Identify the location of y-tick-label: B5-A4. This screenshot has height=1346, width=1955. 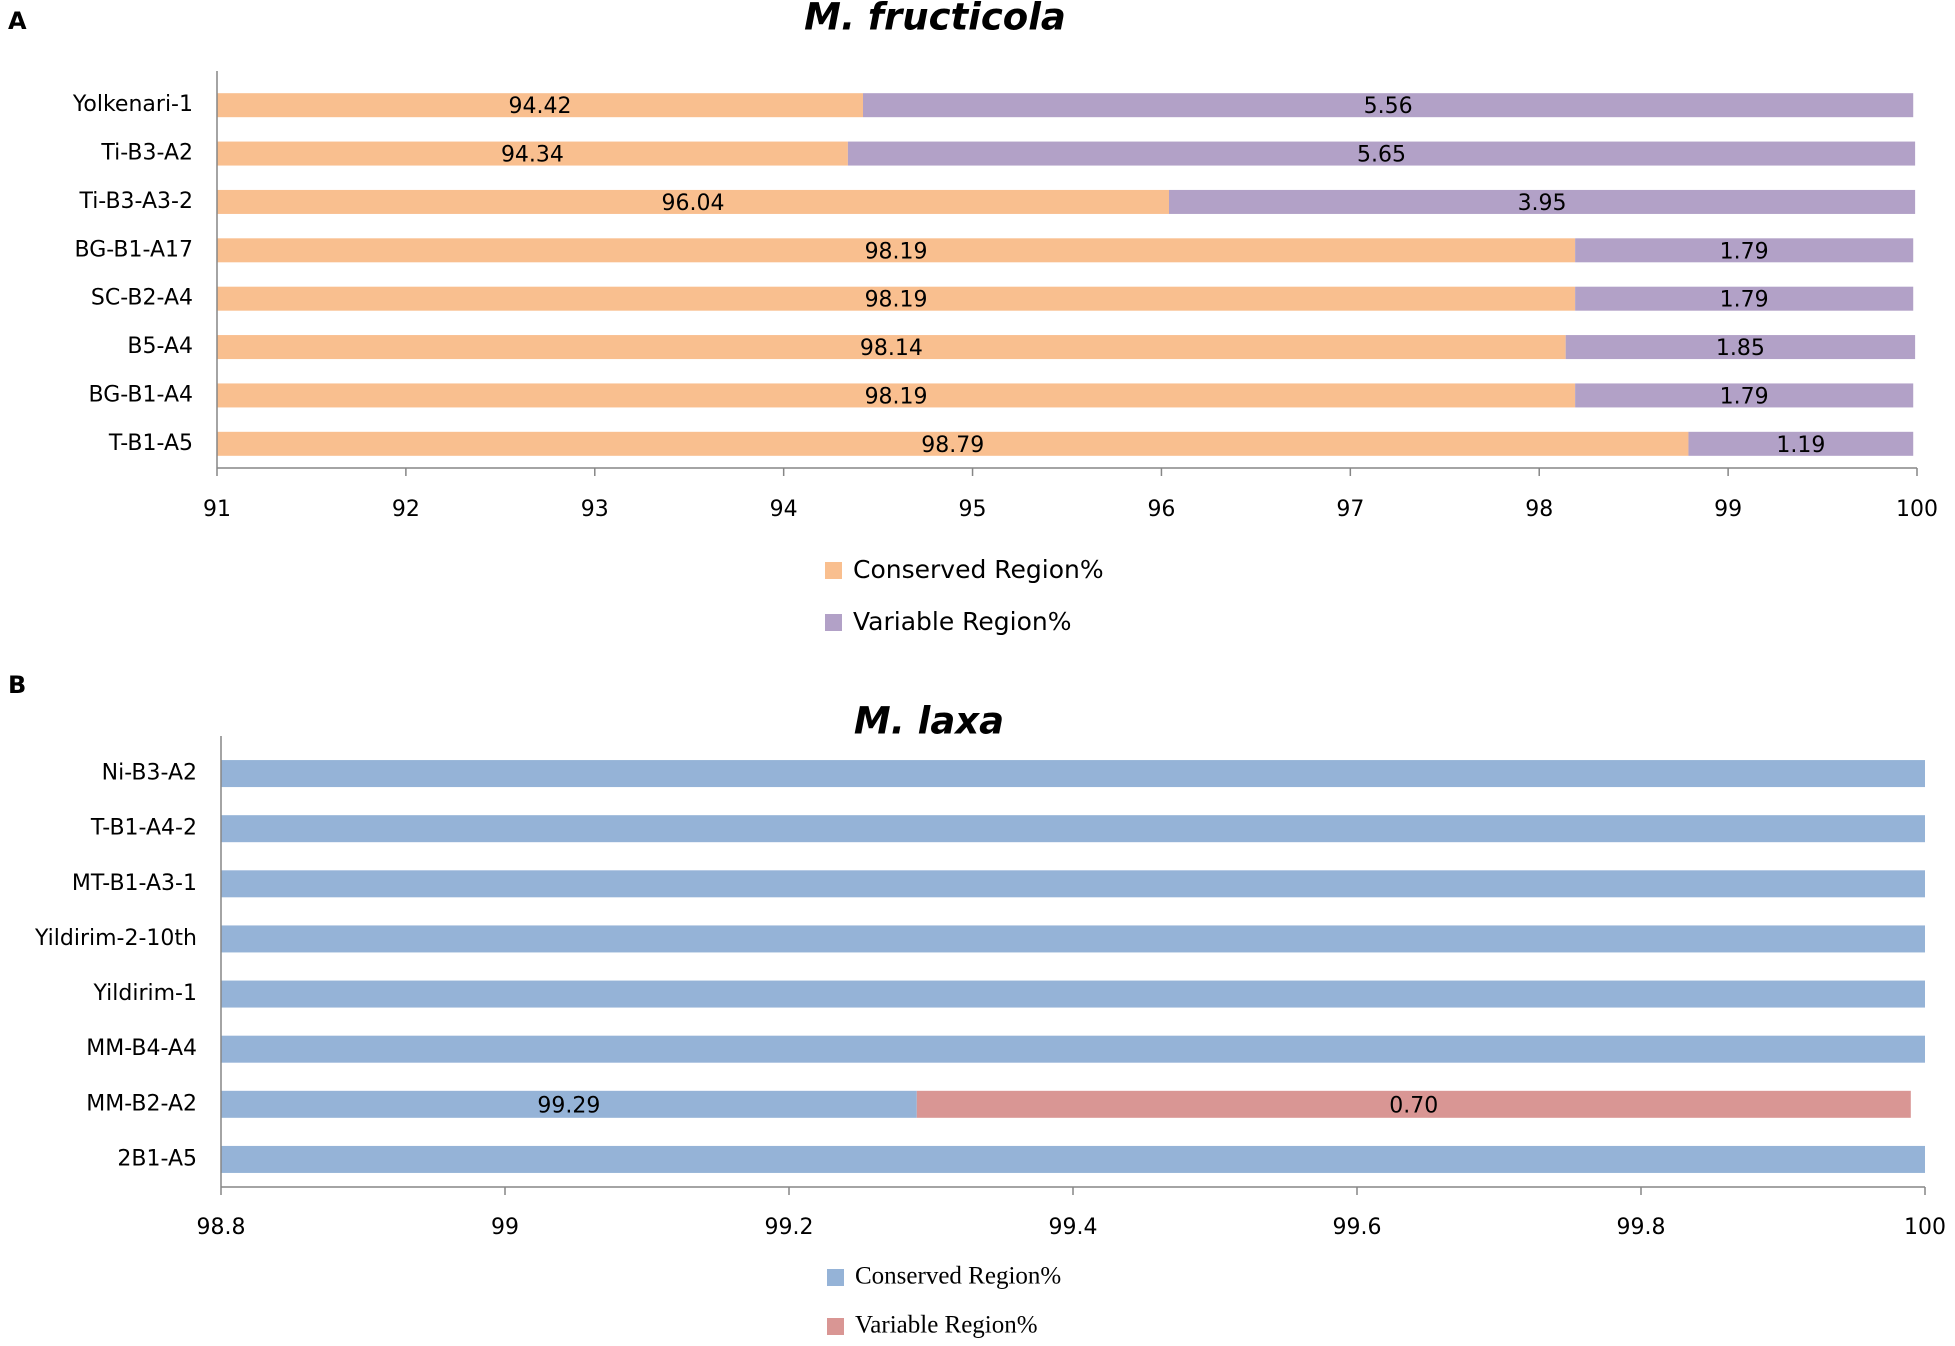
(160, 346).